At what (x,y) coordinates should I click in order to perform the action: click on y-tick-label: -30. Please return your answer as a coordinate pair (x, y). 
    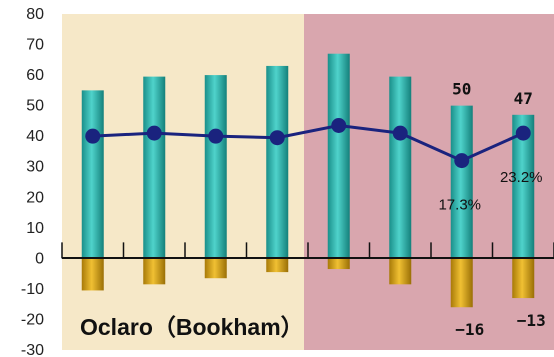
    Looking at the image, I should click on (32, 349).